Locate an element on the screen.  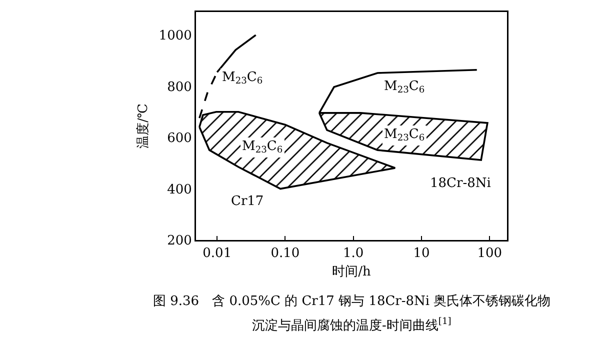
y-tick-label: 1000 is located at coordinates (175, 36).